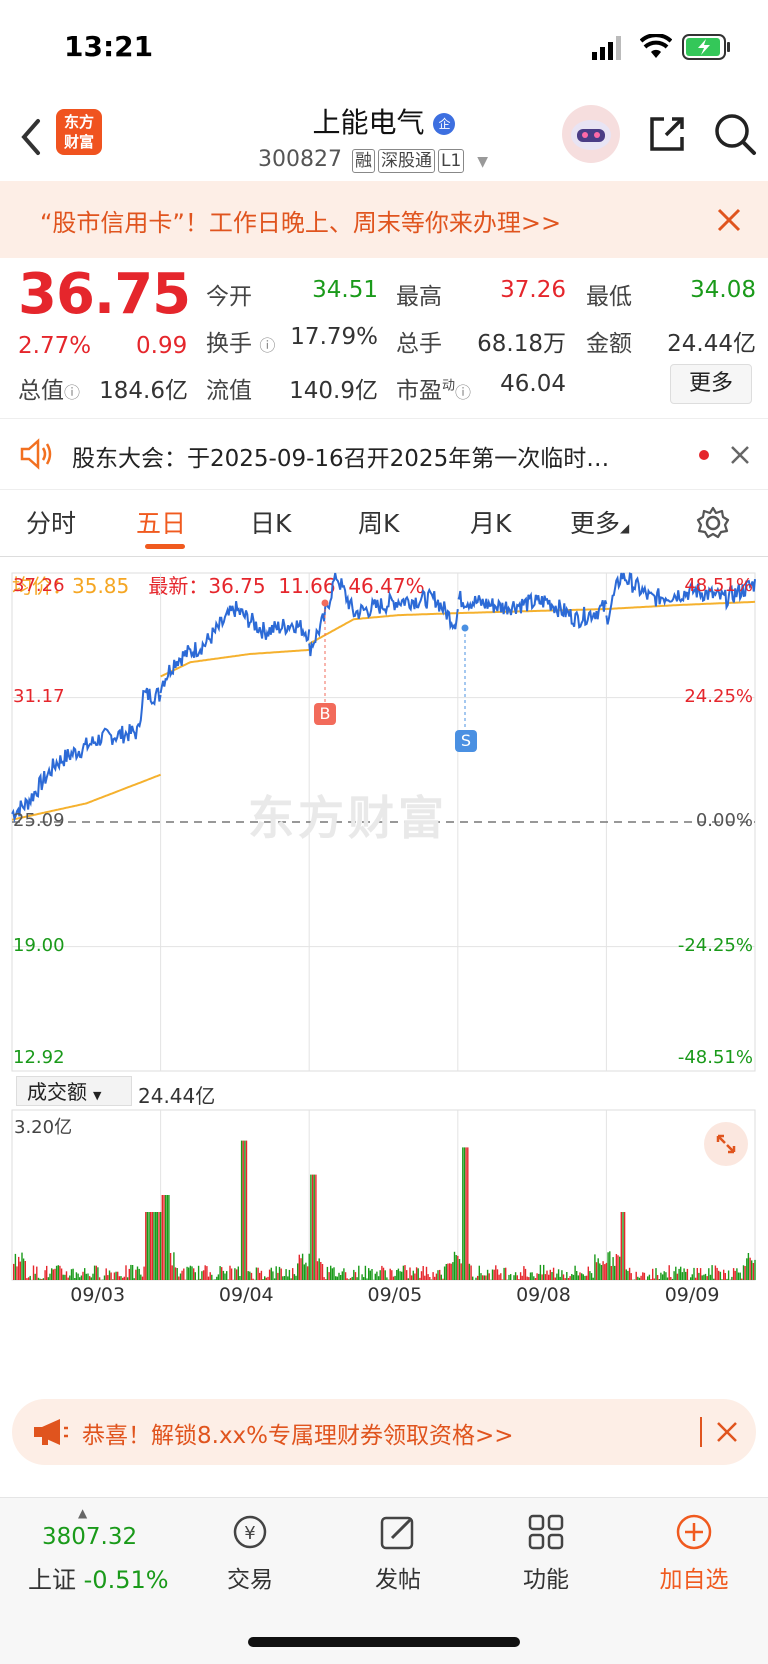 This screenshot has height=1664, width=768. What do you see at coordinates (711, 384) in the screenshot?
I see `more-stats-button: 更多` at bounding box center [711, 384].